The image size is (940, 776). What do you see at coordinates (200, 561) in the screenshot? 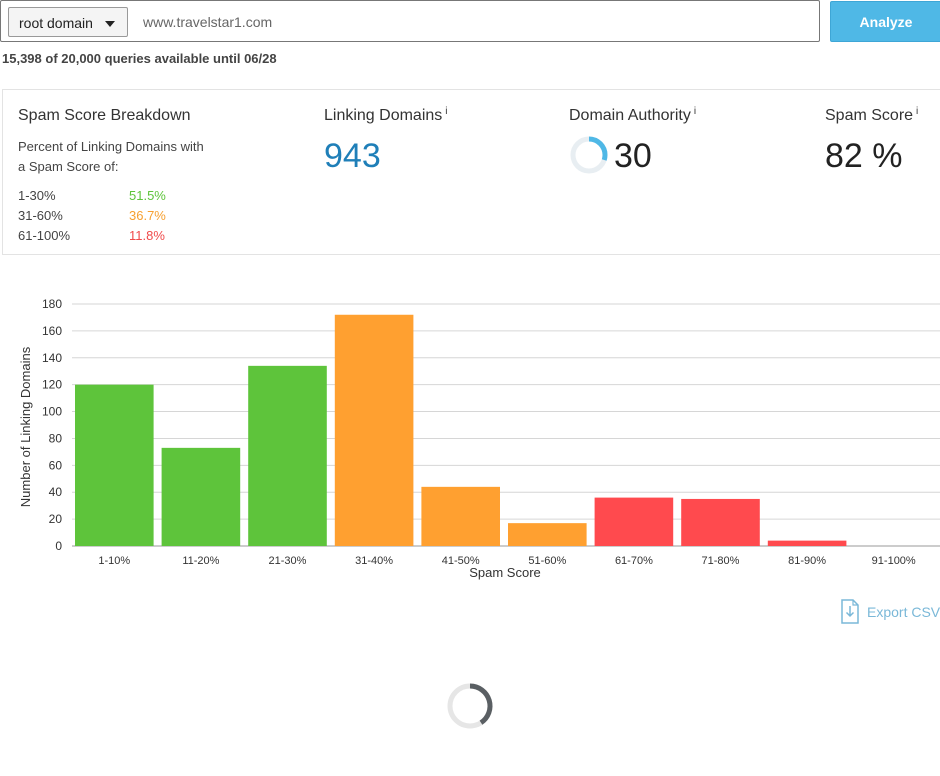
I see `x-tick-label: 11-20%` at bounding box center [200, 561].